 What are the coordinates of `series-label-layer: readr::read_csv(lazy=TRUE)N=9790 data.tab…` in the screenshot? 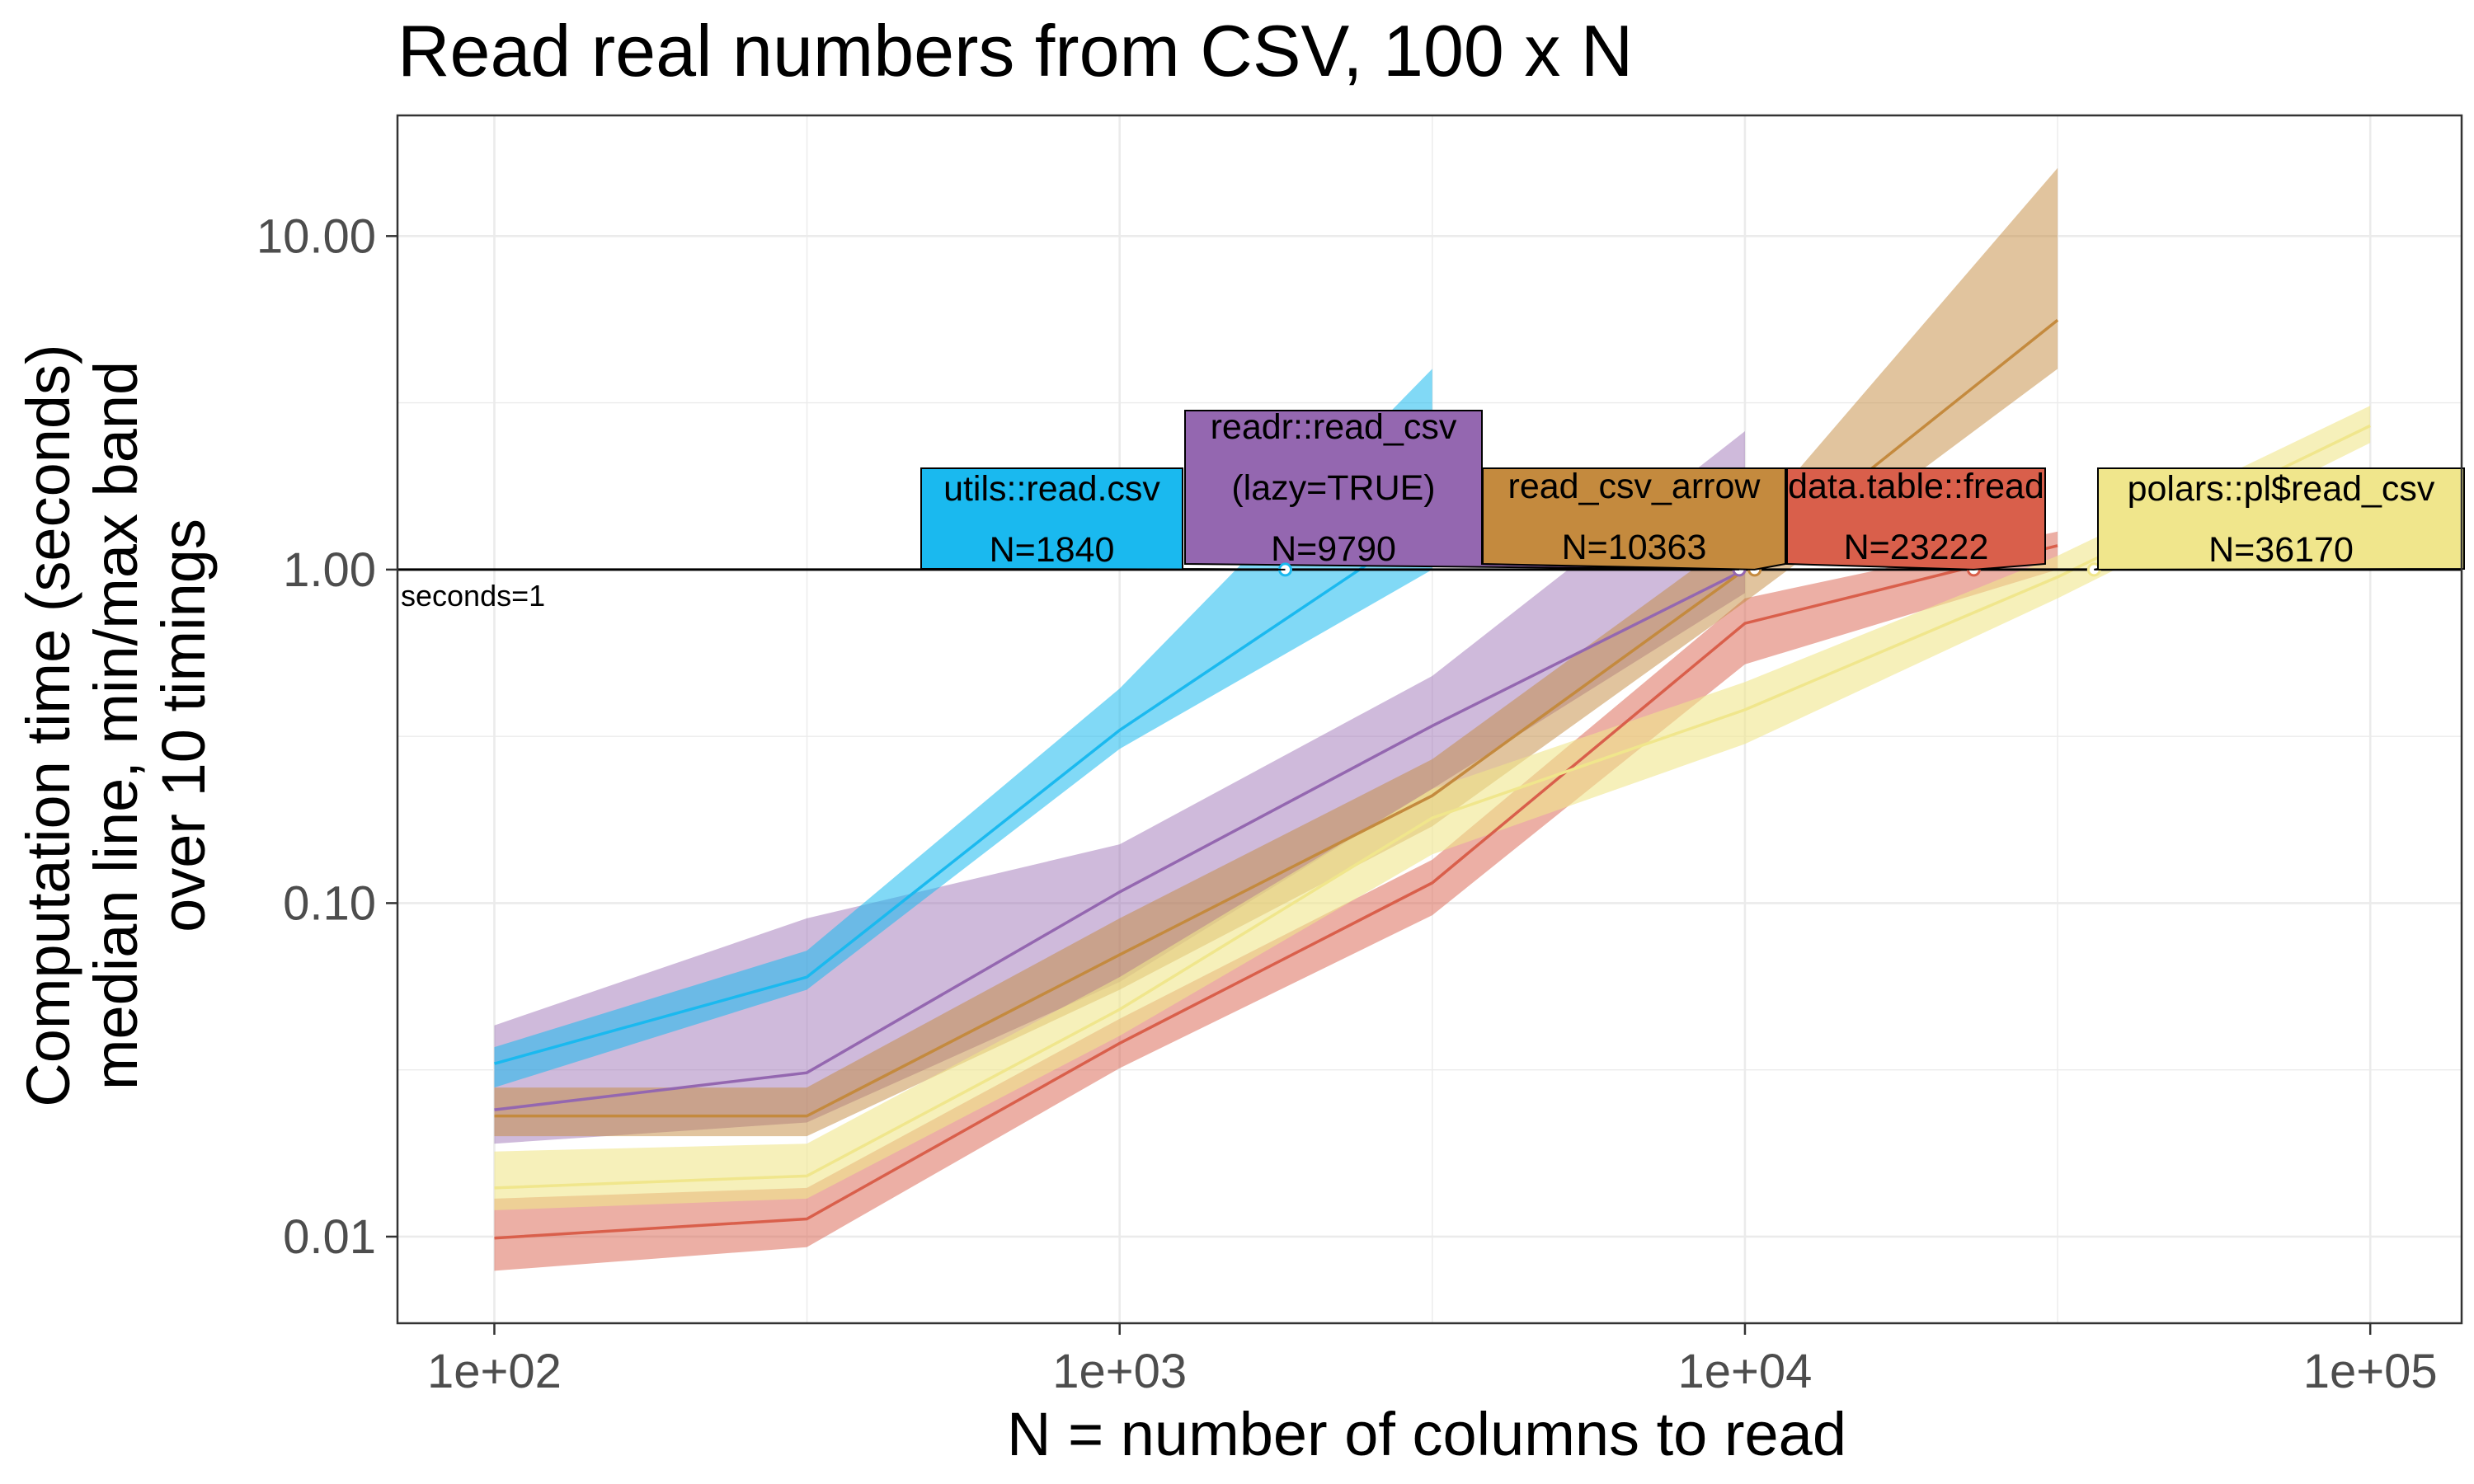 It's located at (1692, 492).